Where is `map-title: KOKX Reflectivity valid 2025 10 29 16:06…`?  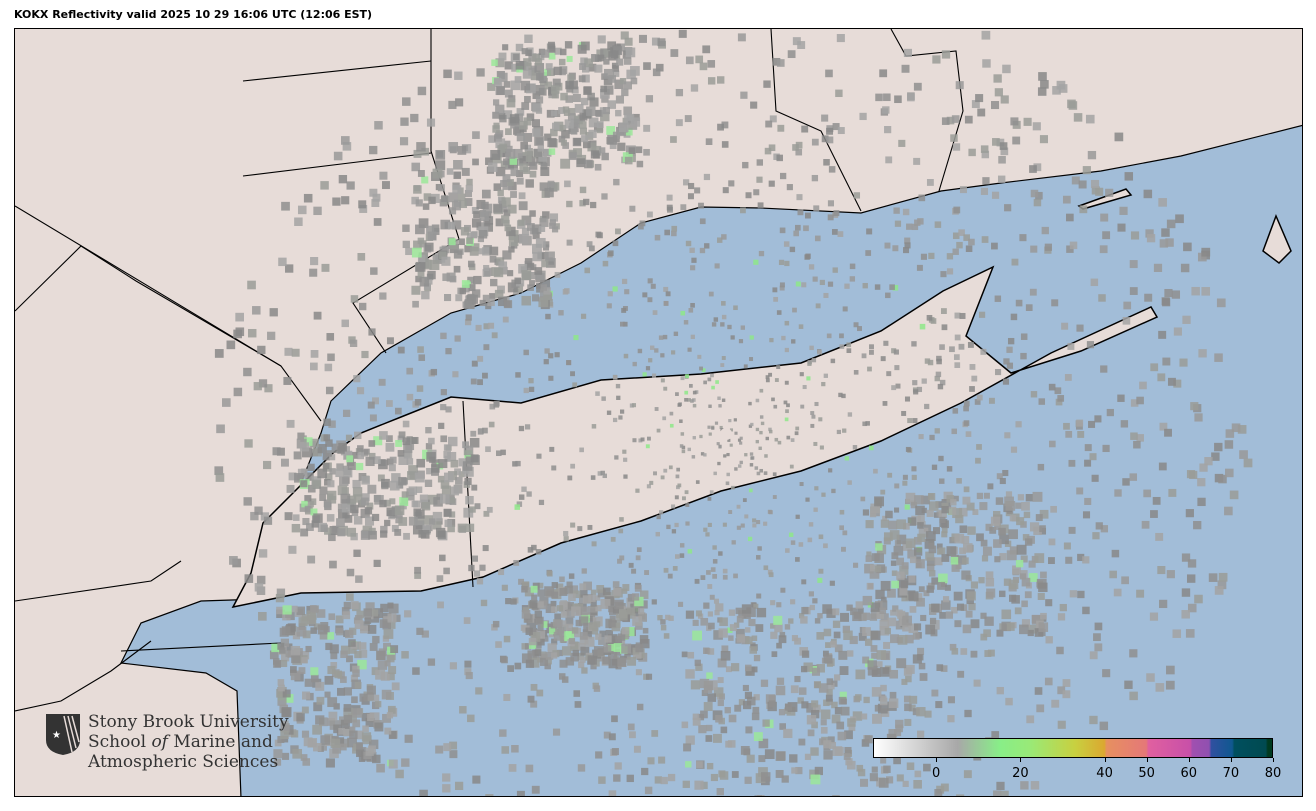 map-title: KOKX Reflectivity valid 2025 10 29 16:06… is located at coordinates (193, 14).